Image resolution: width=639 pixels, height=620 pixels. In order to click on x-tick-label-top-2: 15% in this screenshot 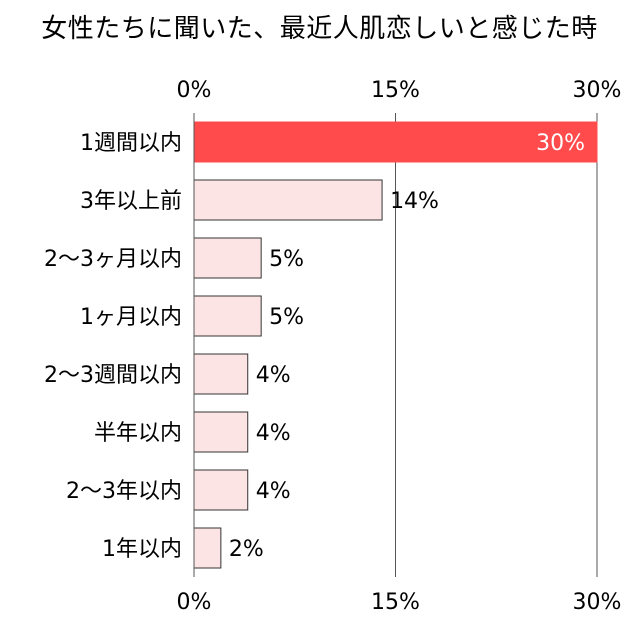, I will do `click(395, 90)`.